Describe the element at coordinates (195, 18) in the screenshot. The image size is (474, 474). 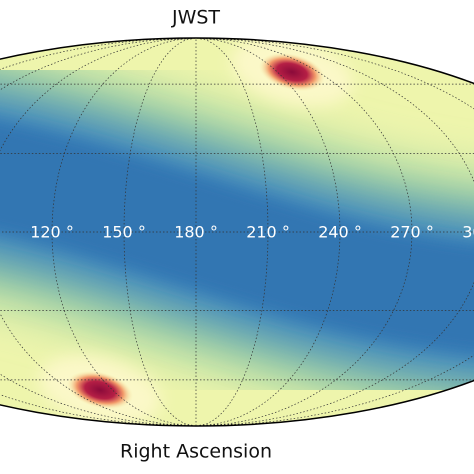
I see `chart-title: JWST` at that location.